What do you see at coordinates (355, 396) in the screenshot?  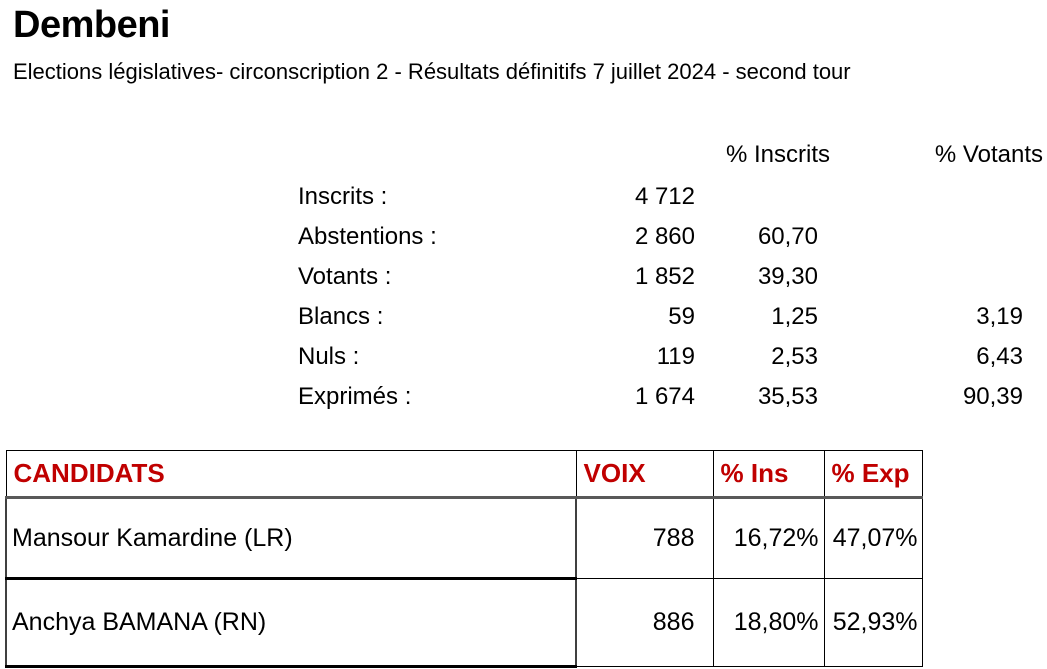 I see `summary-label: Exprimés :` at bounding box center [355, 396].